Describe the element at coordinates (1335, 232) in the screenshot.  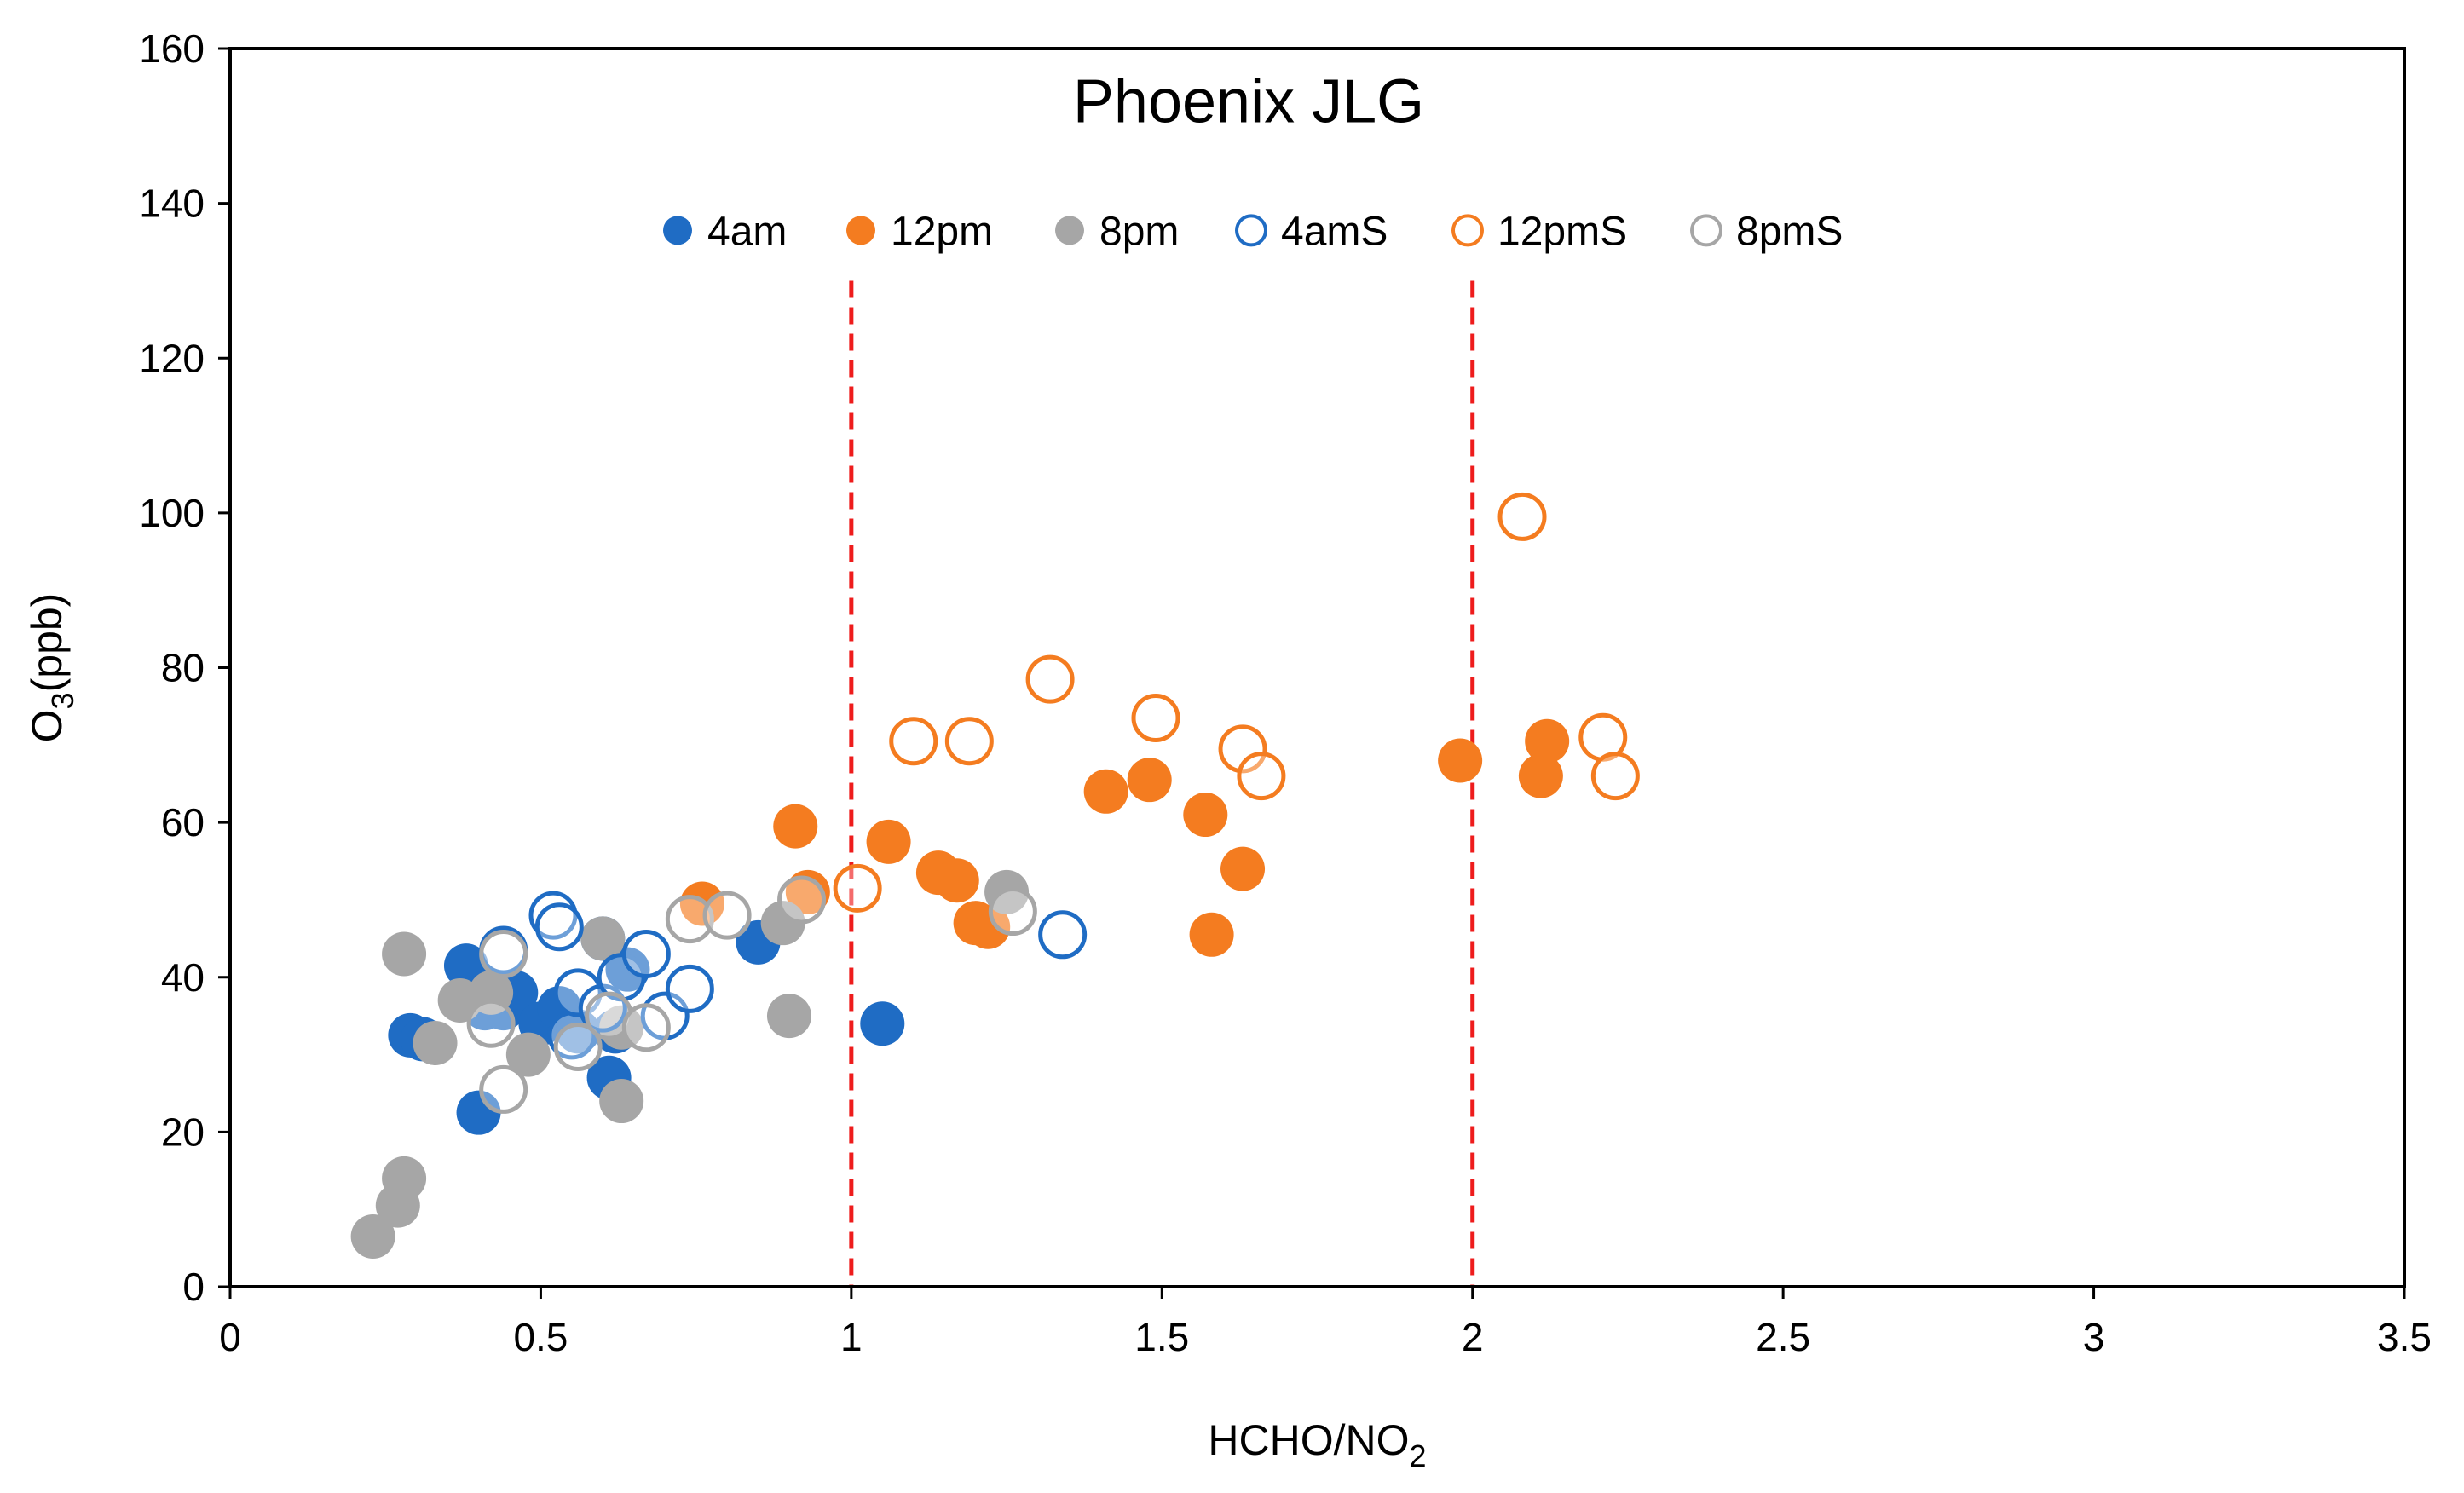
I see `legend-label-4amS: 4amS` at that location.